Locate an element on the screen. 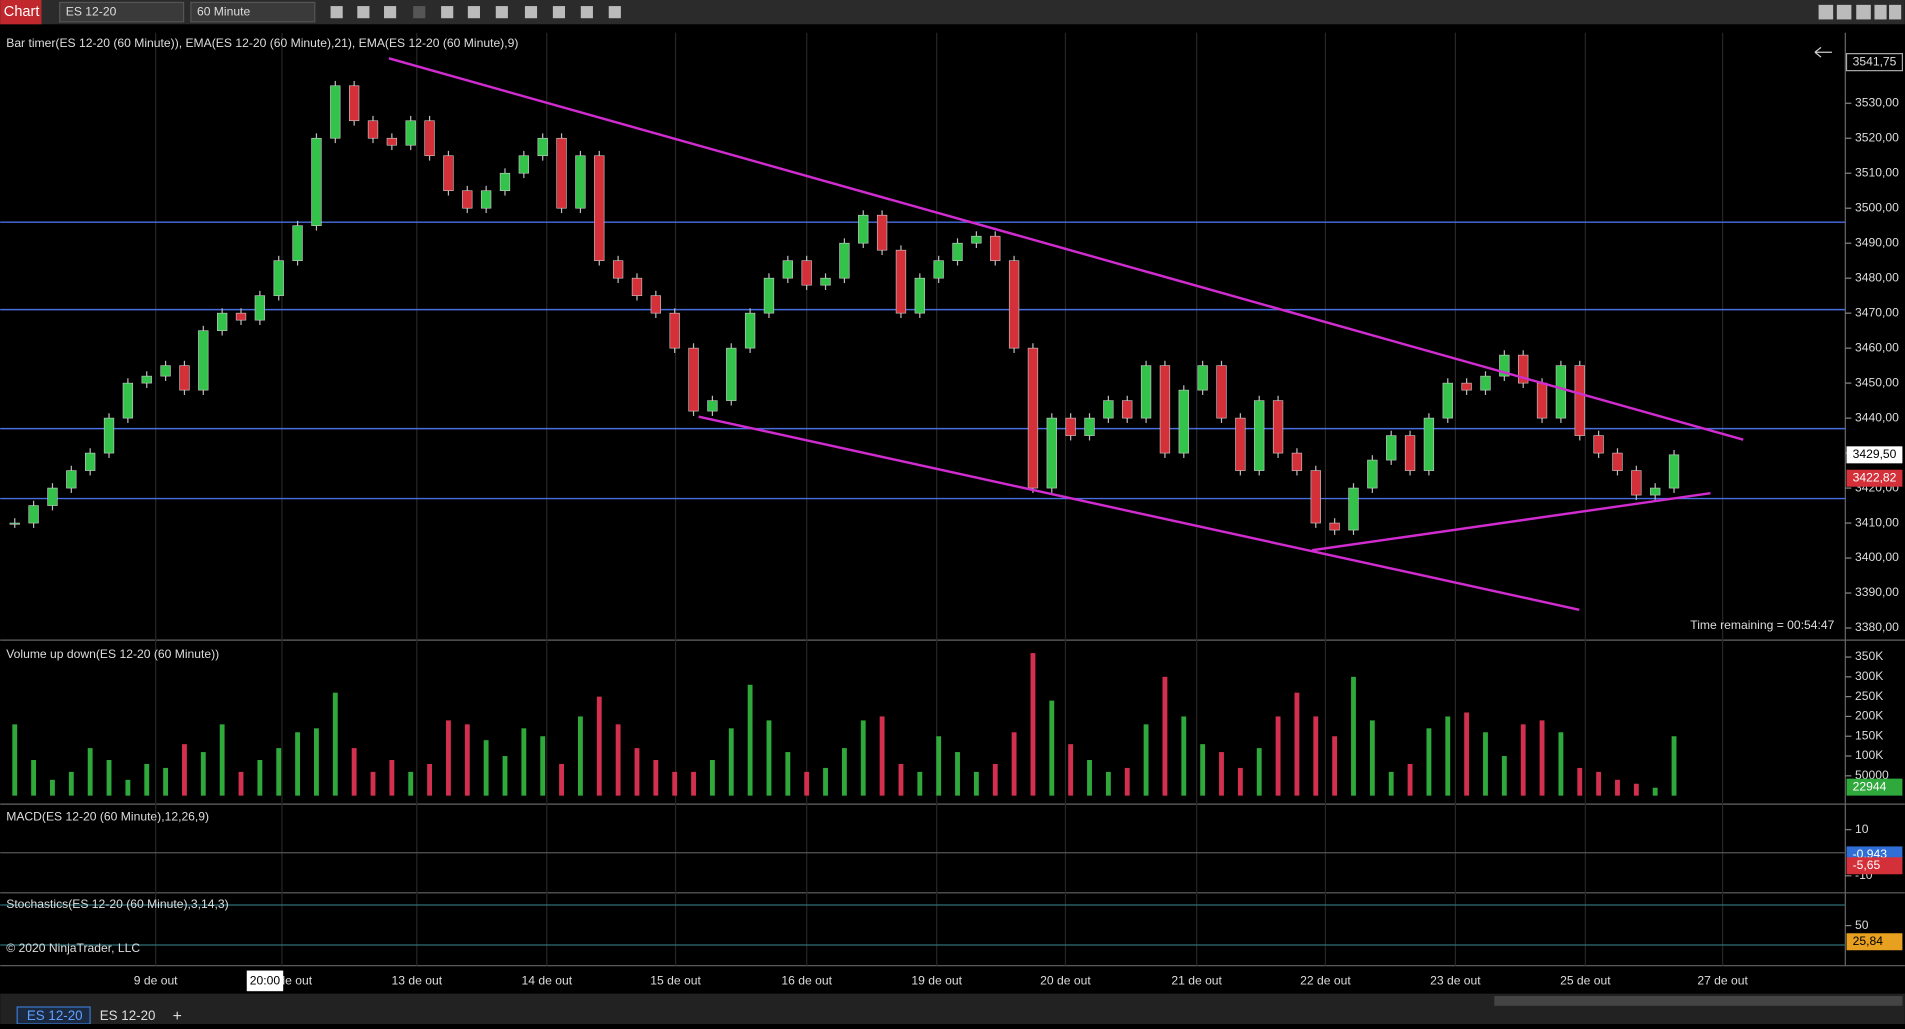 The width and height of the screenshot is (1905, 1029). date-label: 23 de out is located at coordinates (1455, 981).